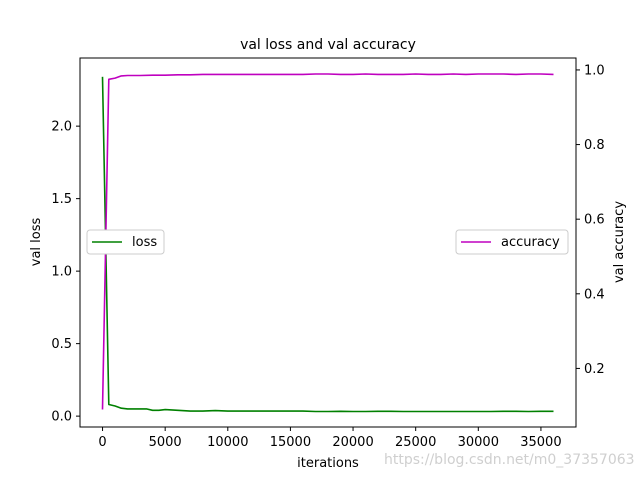 Image resolution: width=640 pixels, height=480 pixels. What do you see at coordinates (530, 242) in the screenshot?
I see `legend-accuracy-label: accuracy` at bounding box center [530, 242].